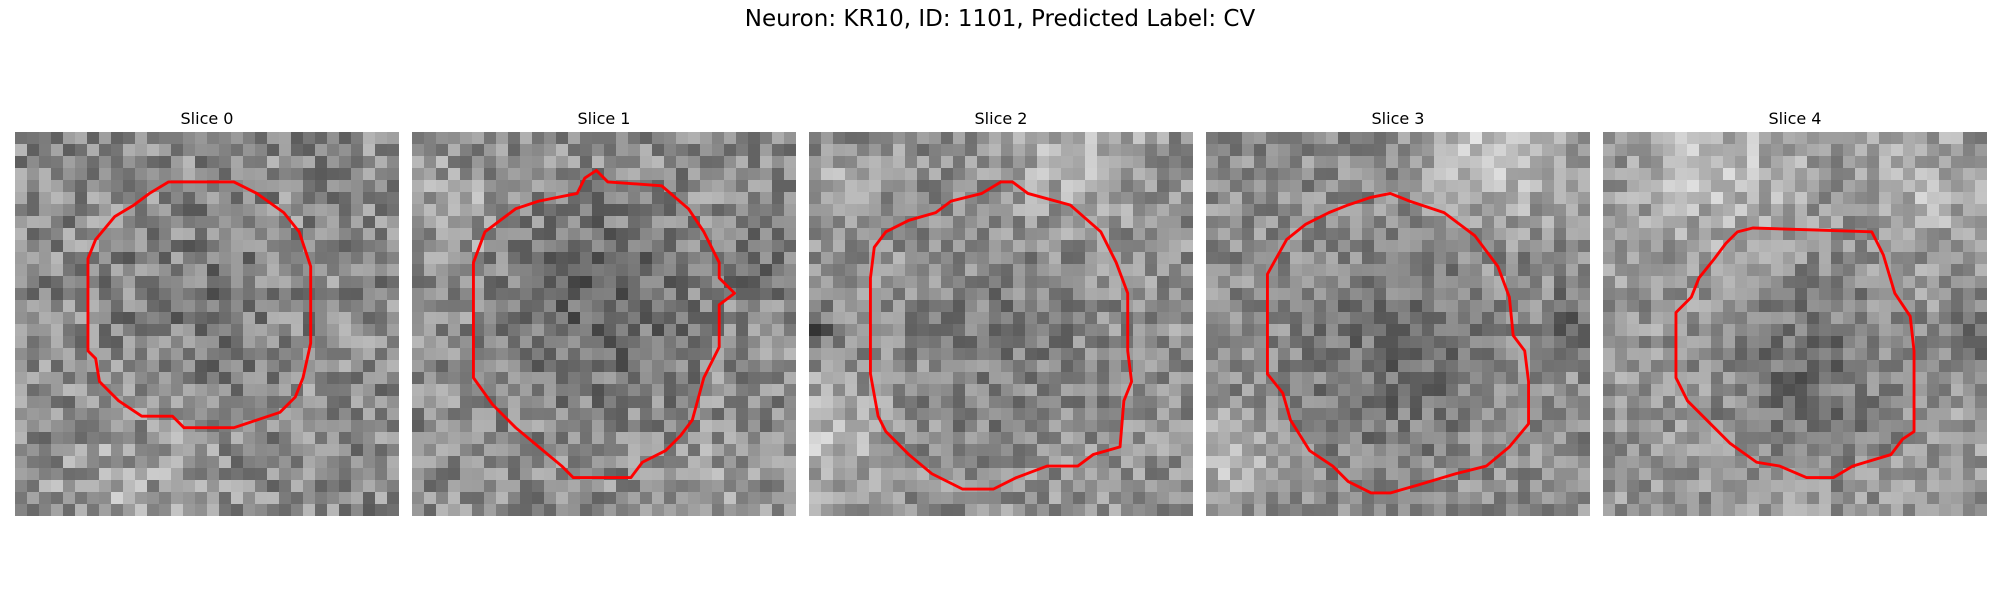 This screenshot has height=600, width=2000. I want to click on slice-panel-0: Slice 0, so click(207, 311).